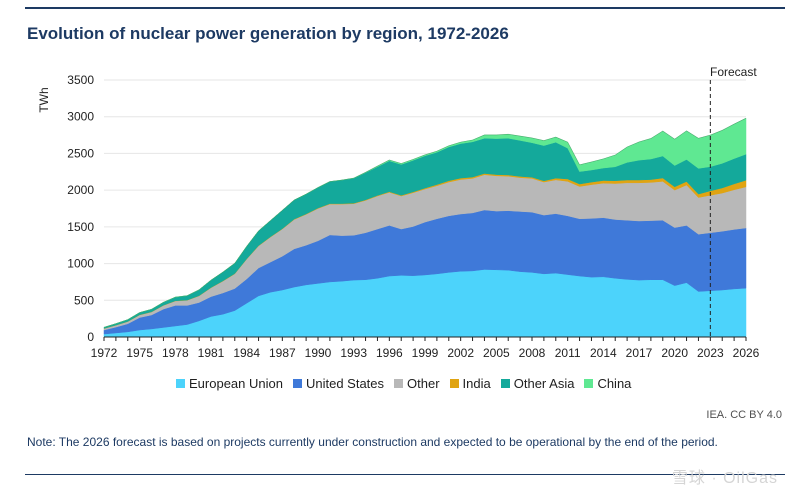 This screenshot has width=800, height=501. What do you see at coordinates (353, 353) in the screenshot?
I see `x-tick-label: 1993` at bounding box center [353, 353].